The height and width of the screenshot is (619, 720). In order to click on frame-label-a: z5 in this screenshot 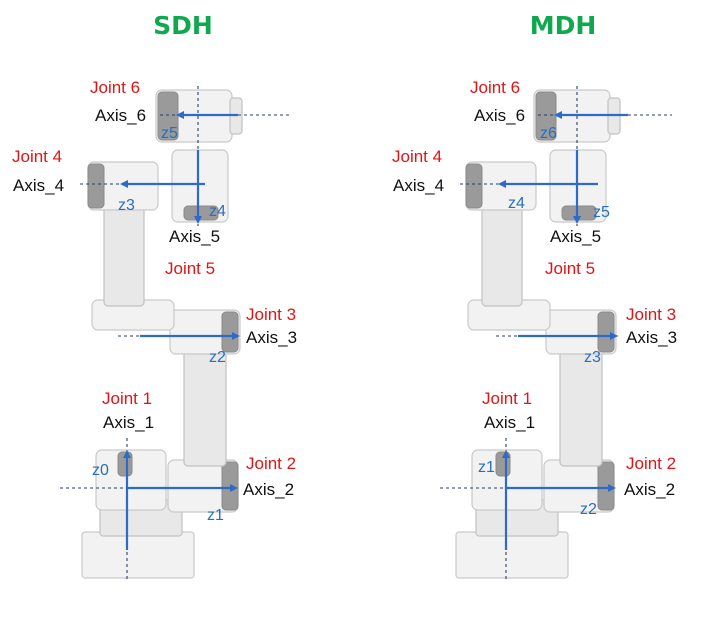, I will do `click(169, 133)`.